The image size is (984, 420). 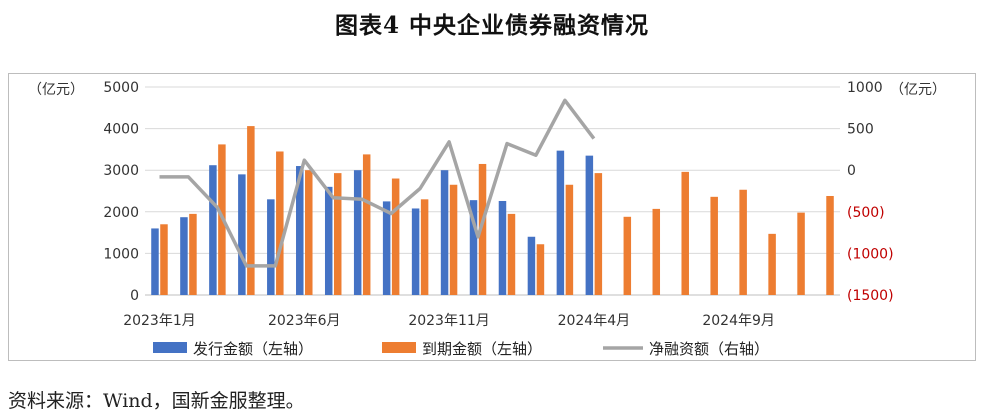 I want to click on right-axis-tick-label: 1000, so click(x=865, y=88).